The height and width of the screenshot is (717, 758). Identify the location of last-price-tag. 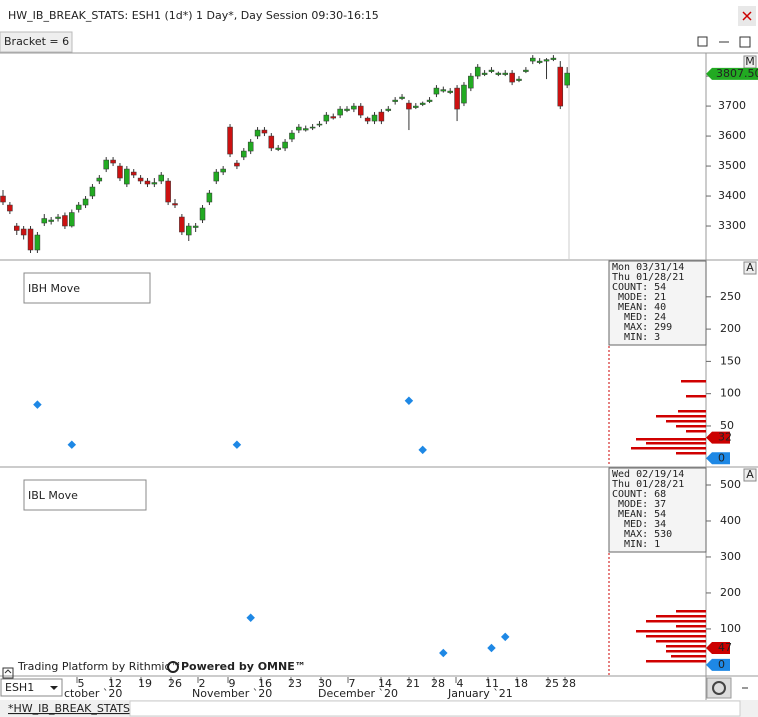
(732, 73).